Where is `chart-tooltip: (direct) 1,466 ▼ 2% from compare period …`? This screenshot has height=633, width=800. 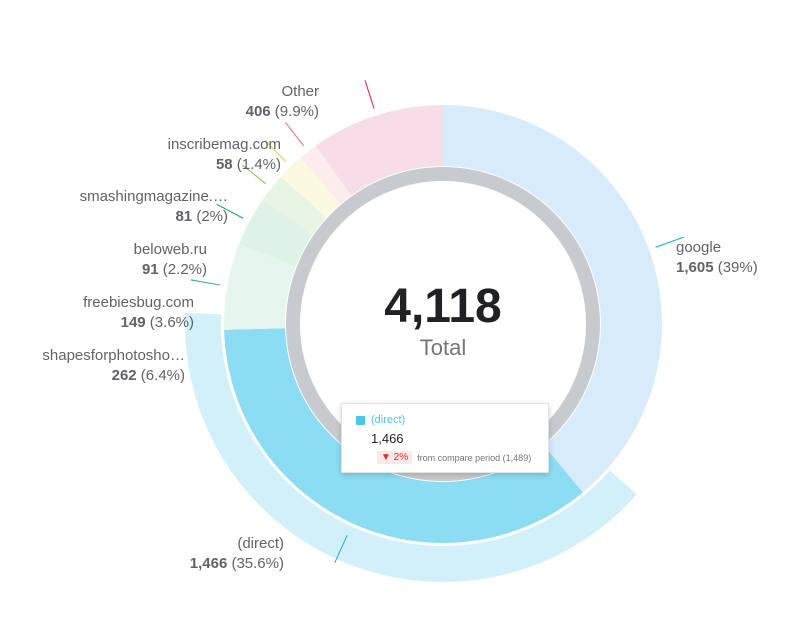
chart-tooltip: (direct) 1,466 ▼ 2% from compare period … is located at coordinates (445, 438).